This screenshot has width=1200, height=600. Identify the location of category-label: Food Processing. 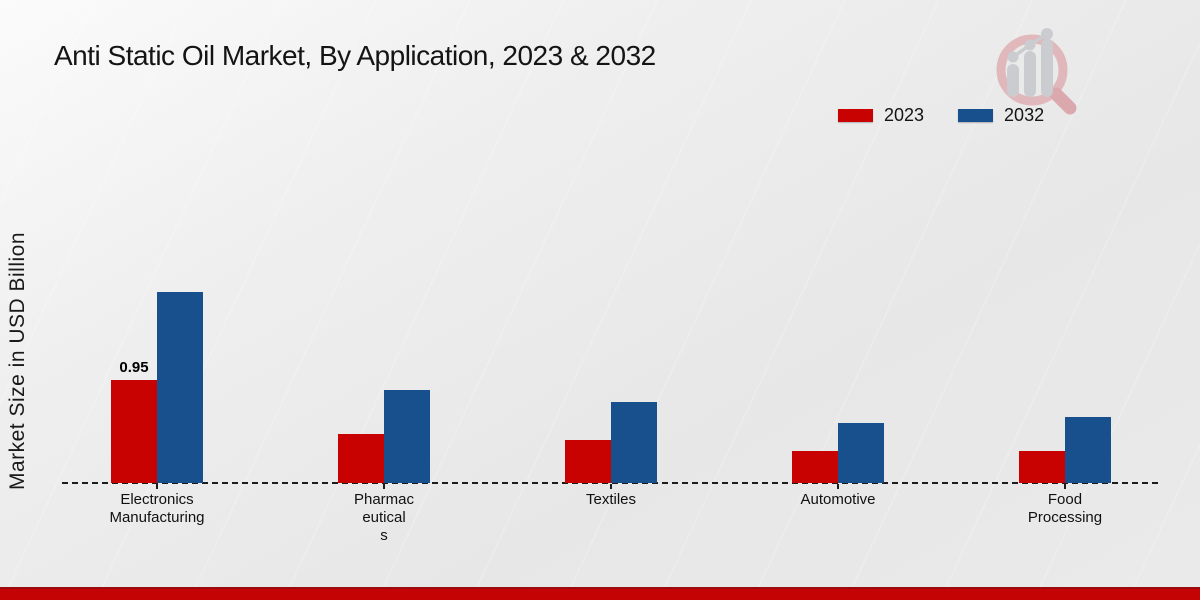
(1065, 509).